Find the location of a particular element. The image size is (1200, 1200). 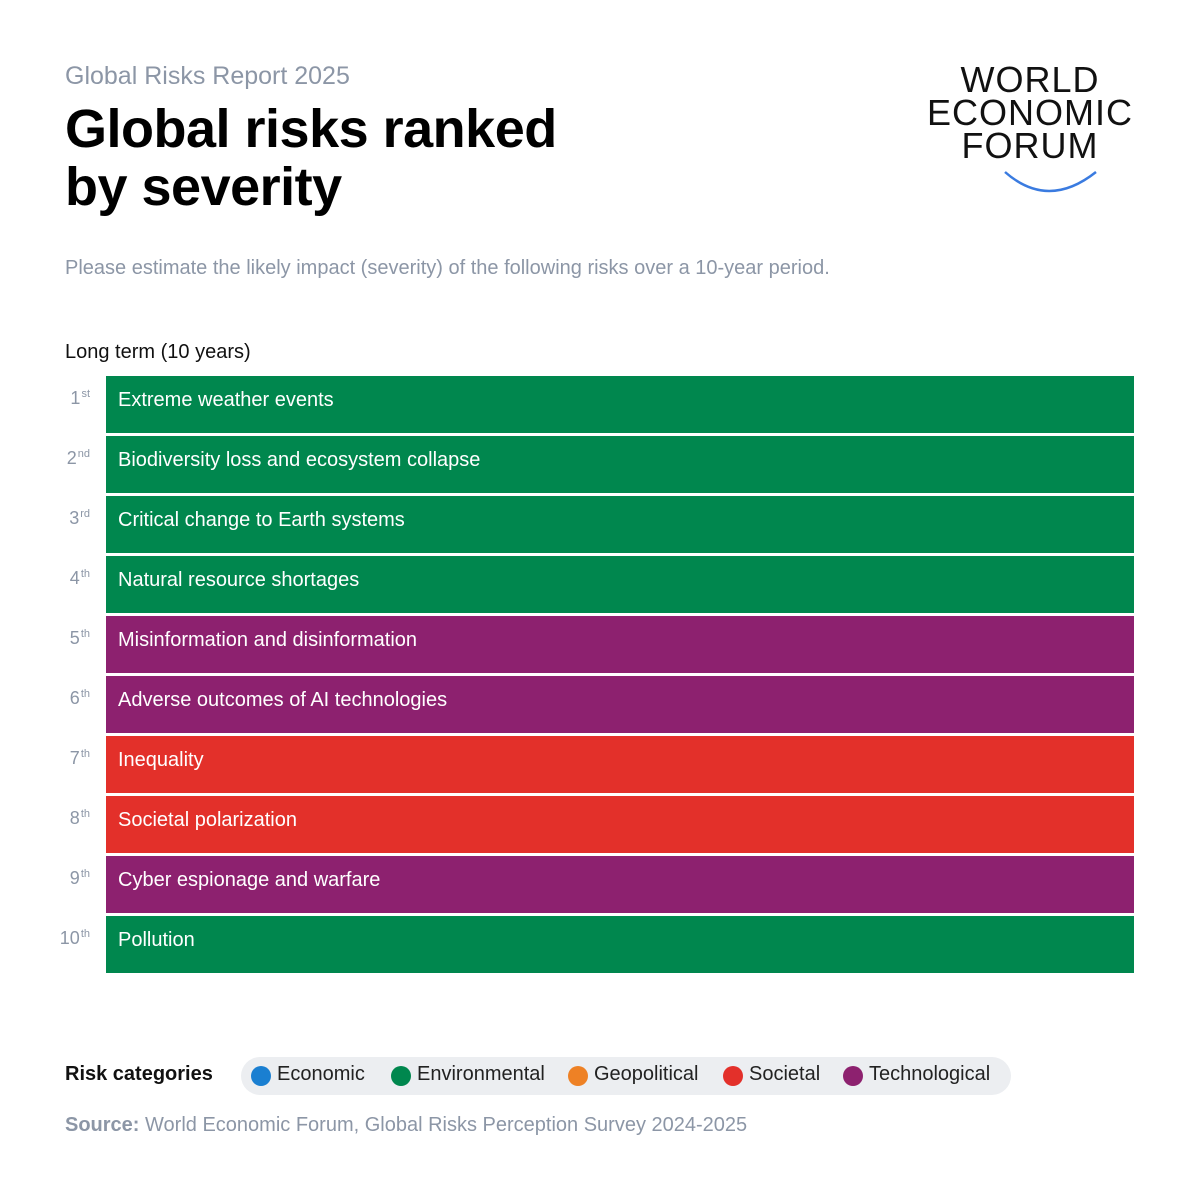

logo-line-1: WORLD is located at coordinates (1030, 79).